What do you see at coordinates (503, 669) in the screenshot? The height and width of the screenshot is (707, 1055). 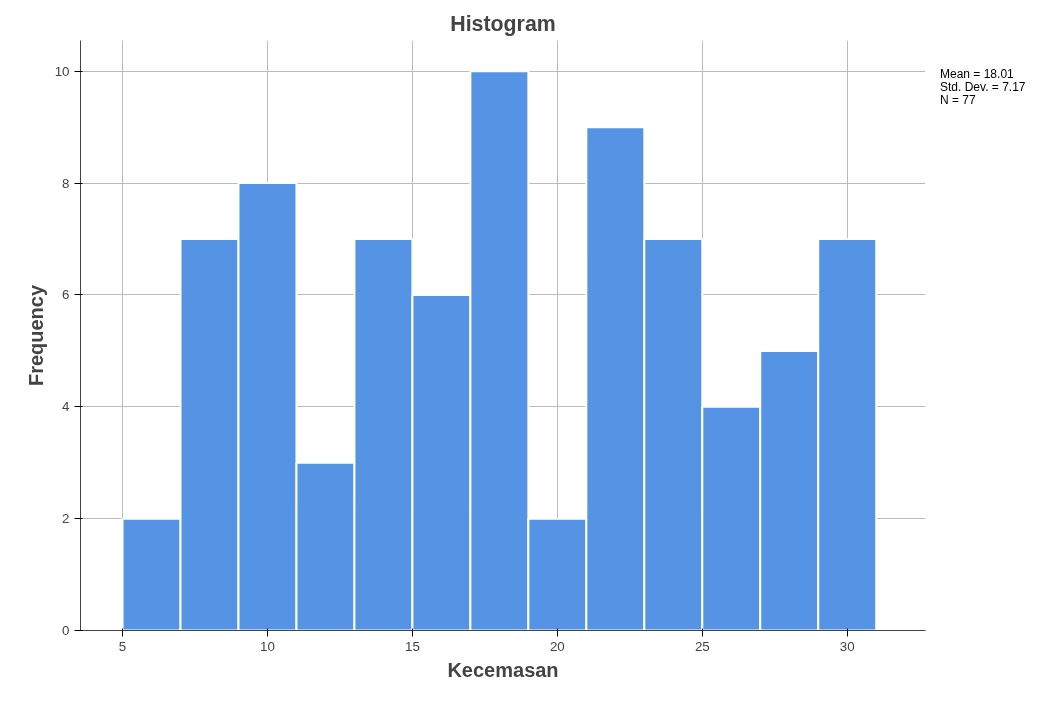 I see `x-axis-title: Kecemasan` at bounding box center [503, 669].